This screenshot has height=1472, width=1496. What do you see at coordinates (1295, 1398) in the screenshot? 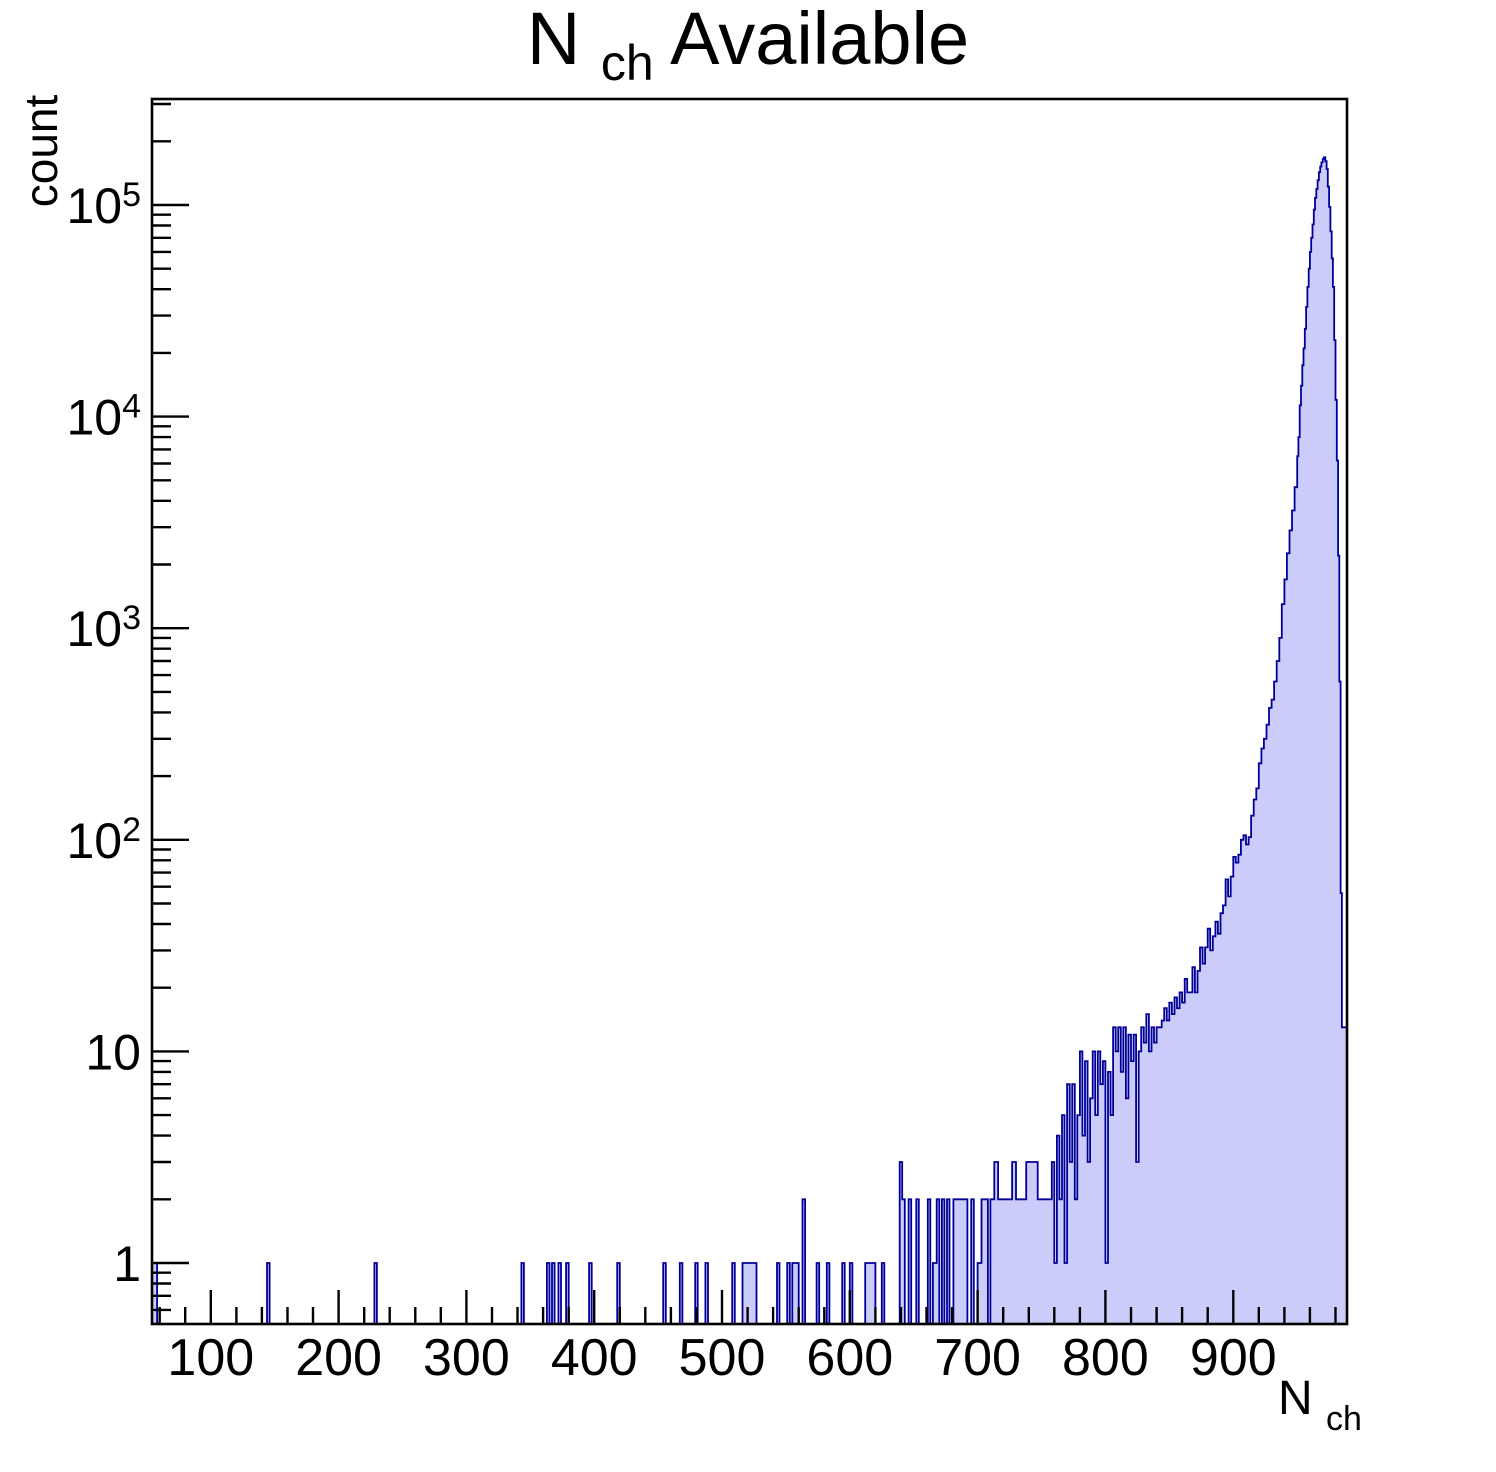
I see `x-axis-title-main: N` at bounding box center [1295, 1398].